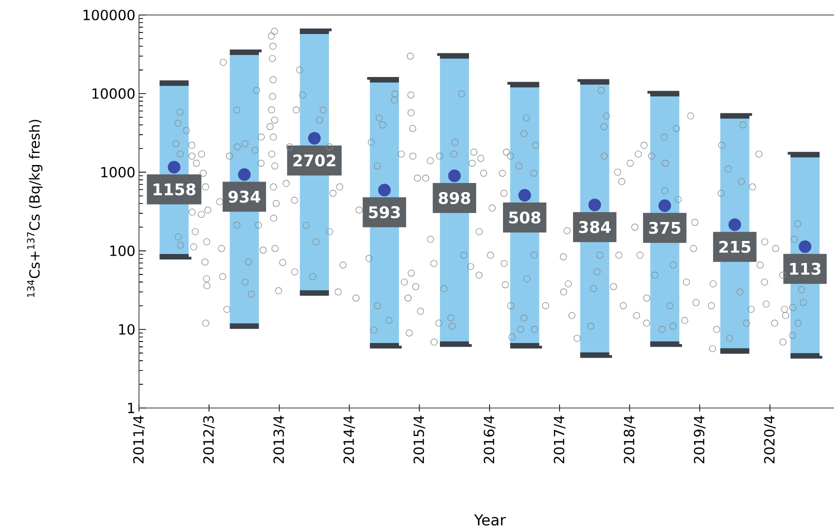  What do you see at coordinates (349, 440) in the screenshot?
I see `x-tick-label: 2014/4` at bounding box center [349, 440].